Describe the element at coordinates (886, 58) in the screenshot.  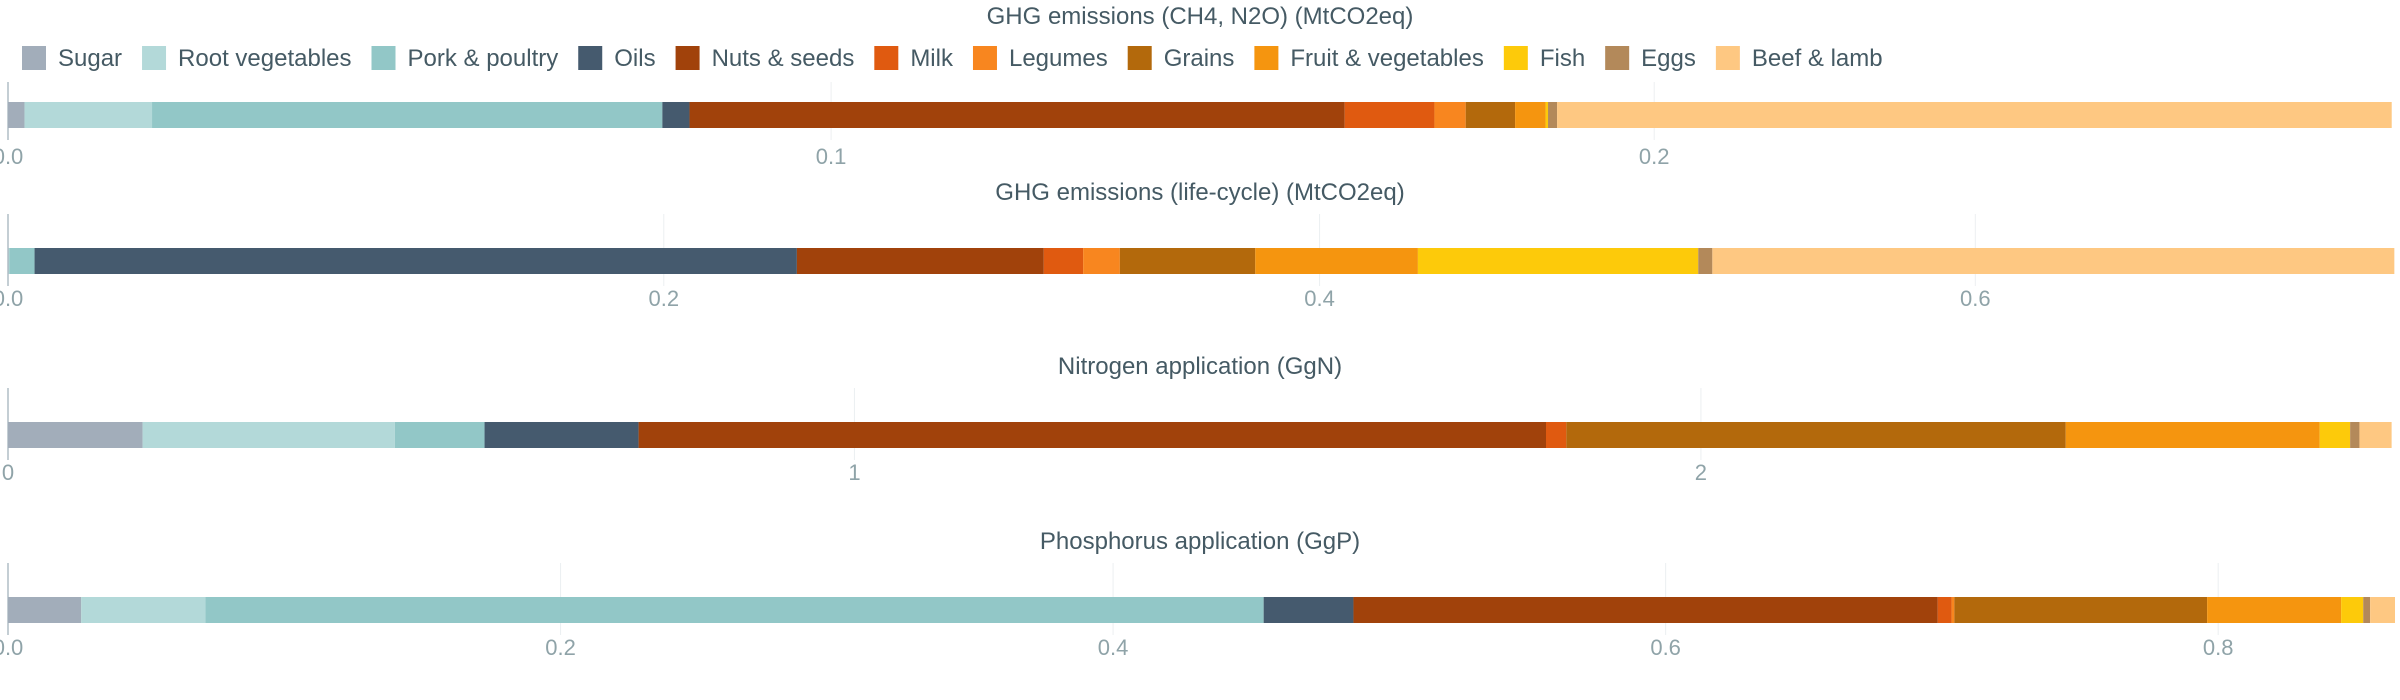
I see `legend-swatch-milk` at that location.